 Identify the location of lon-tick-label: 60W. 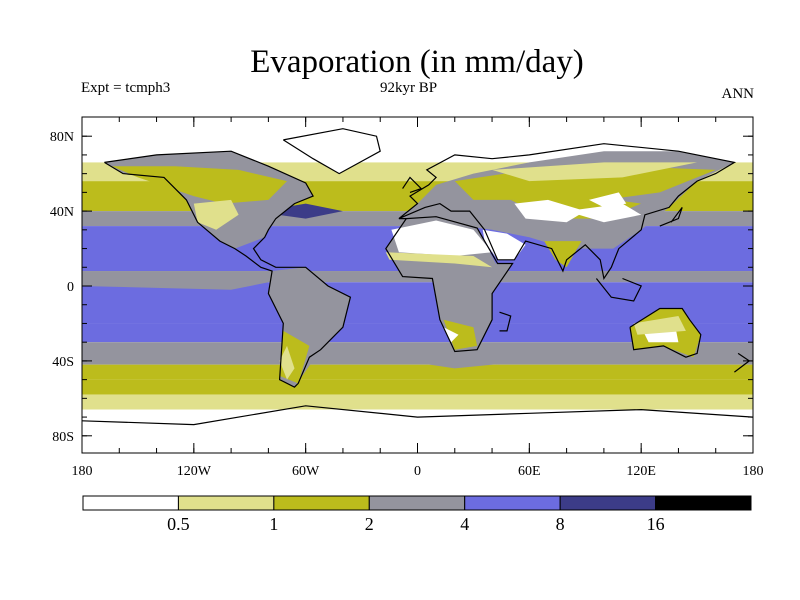
(306, 471).